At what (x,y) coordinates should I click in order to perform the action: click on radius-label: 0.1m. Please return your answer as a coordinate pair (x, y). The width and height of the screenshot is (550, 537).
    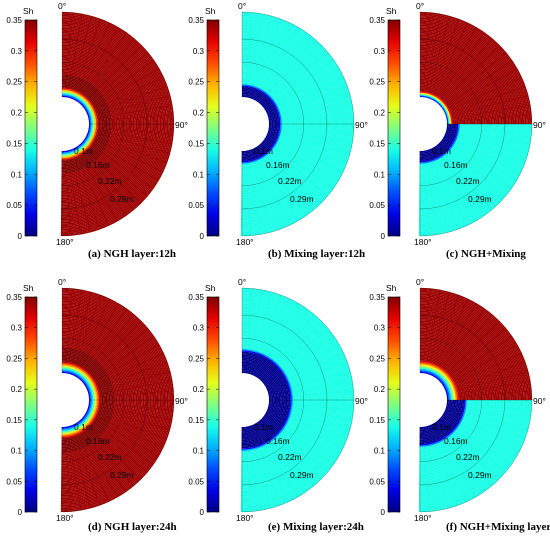
    Looking at the image, I should click on (83, 151).